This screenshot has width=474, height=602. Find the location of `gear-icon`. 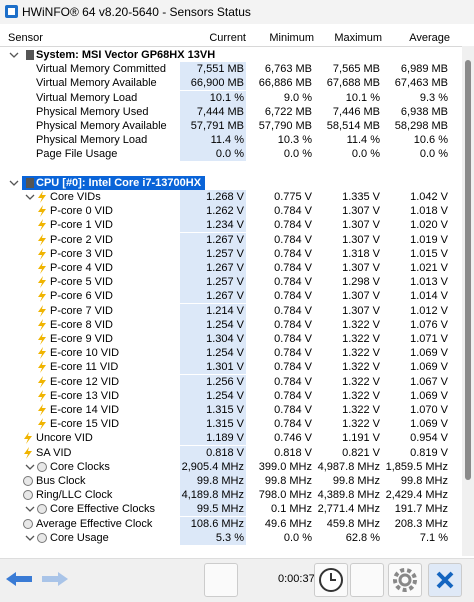

gear-icon is located at coordinates (405, 580).